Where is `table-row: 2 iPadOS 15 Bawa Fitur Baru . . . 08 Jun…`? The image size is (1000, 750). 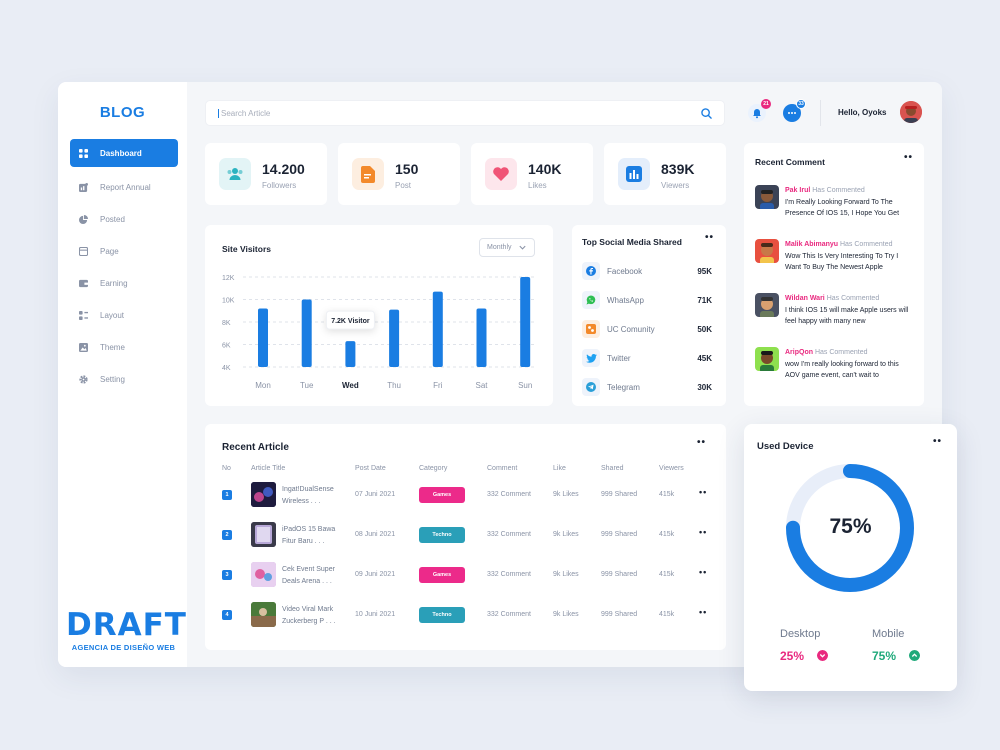
table-row: 2 iPadOS 15 Bawa Fitur Baru . . . 08 Jun… is located at coordinates (465, 540).